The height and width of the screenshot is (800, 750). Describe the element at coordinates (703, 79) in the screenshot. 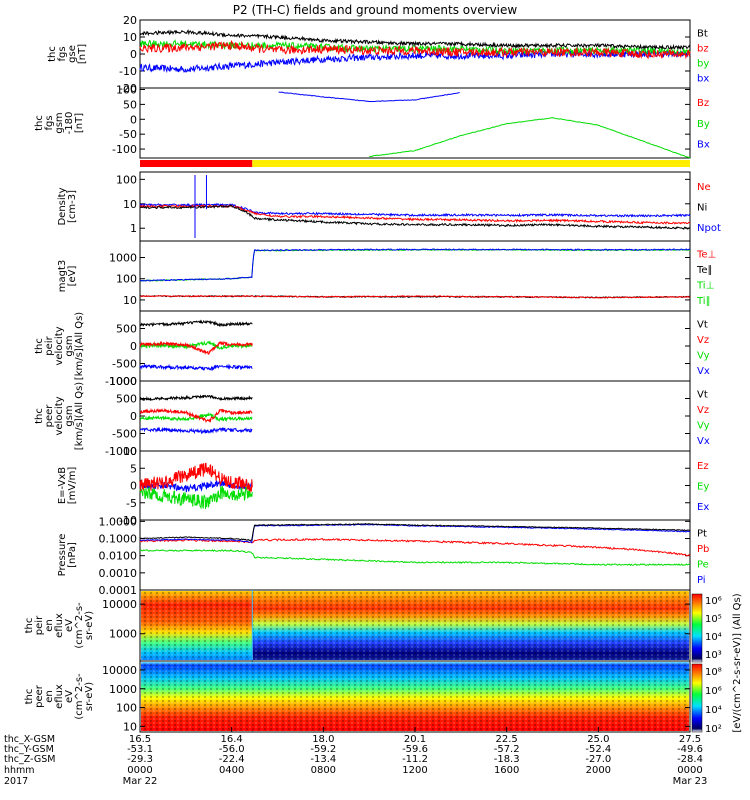

I see `legend-bx: bx` at that location.